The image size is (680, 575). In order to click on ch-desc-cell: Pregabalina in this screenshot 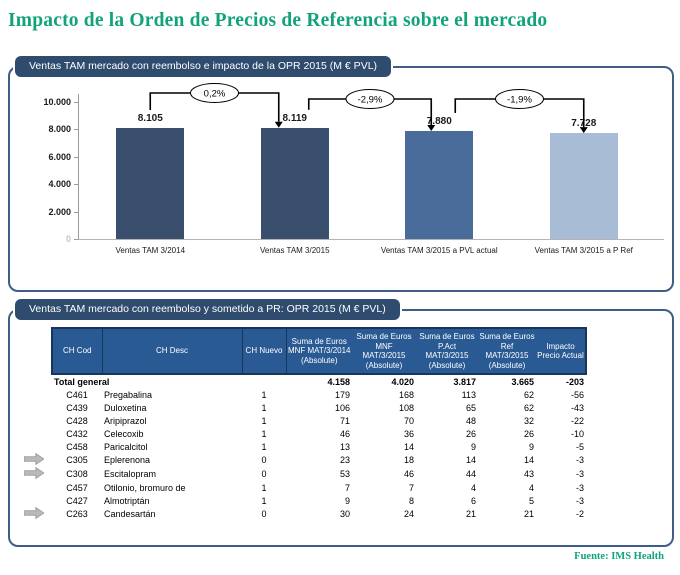, I will do `click(128, 394)`.